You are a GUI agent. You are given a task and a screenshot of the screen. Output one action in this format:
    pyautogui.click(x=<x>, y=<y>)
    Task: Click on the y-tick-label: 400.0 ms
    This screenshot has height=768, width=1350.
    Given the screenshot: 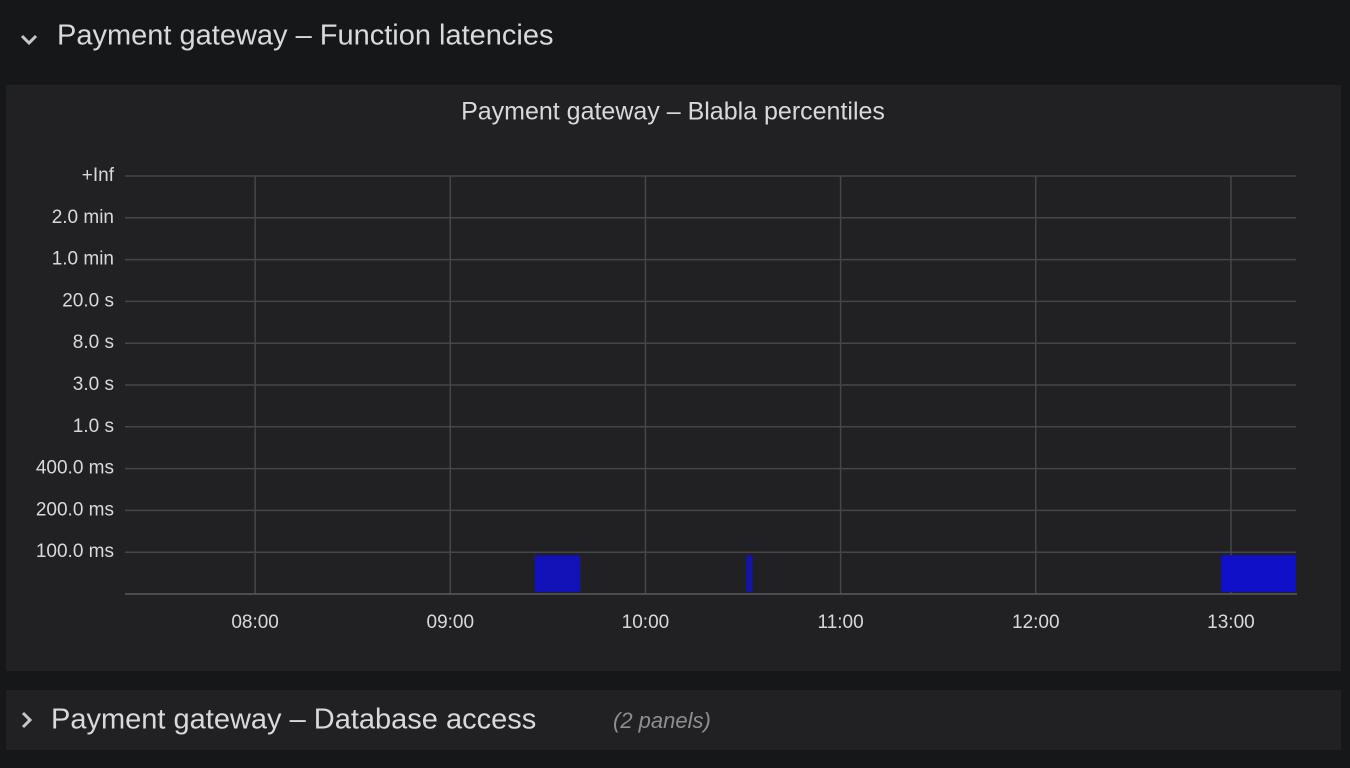 What is the action you would take?
    pyautogui.click(x=75, y=468)
    